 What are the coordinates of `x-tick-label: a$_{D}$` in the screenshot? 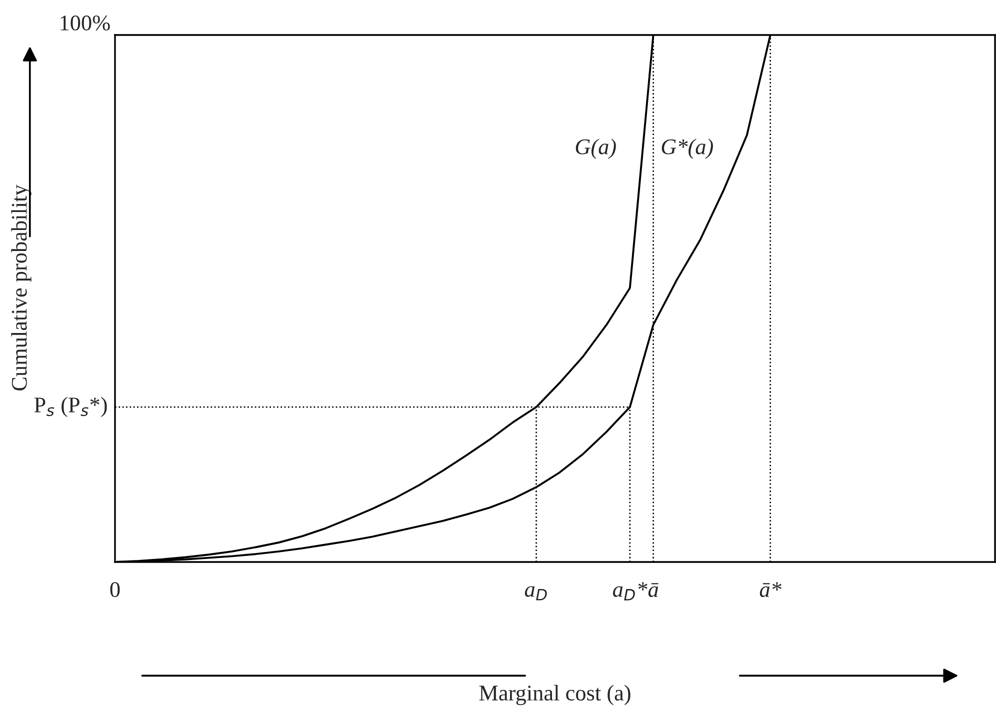 It's located at (535, 593).